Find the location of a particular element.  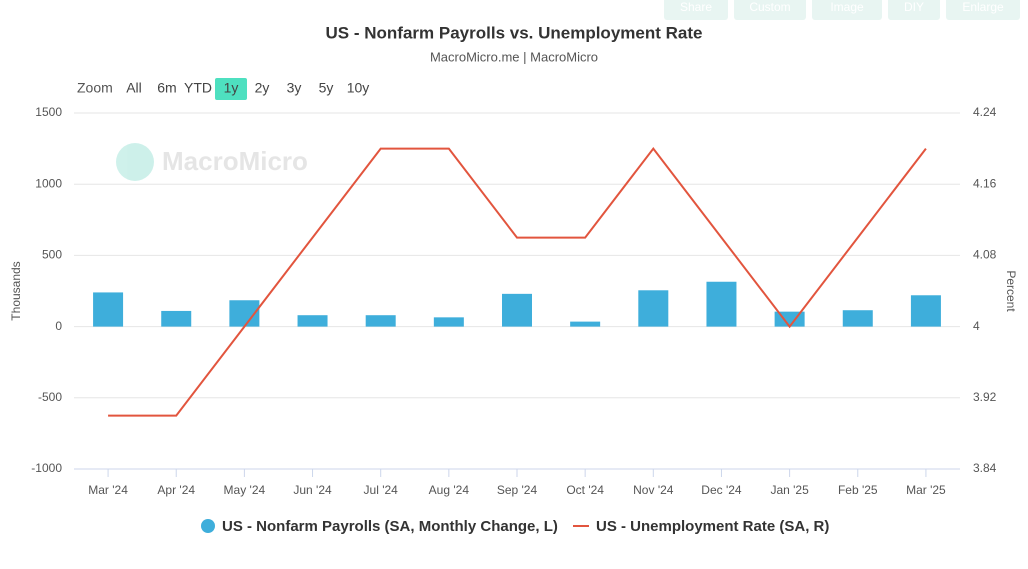

chart-subtitle: MacroMicro.me | MacroMicro is located at coordinates (514, 56).